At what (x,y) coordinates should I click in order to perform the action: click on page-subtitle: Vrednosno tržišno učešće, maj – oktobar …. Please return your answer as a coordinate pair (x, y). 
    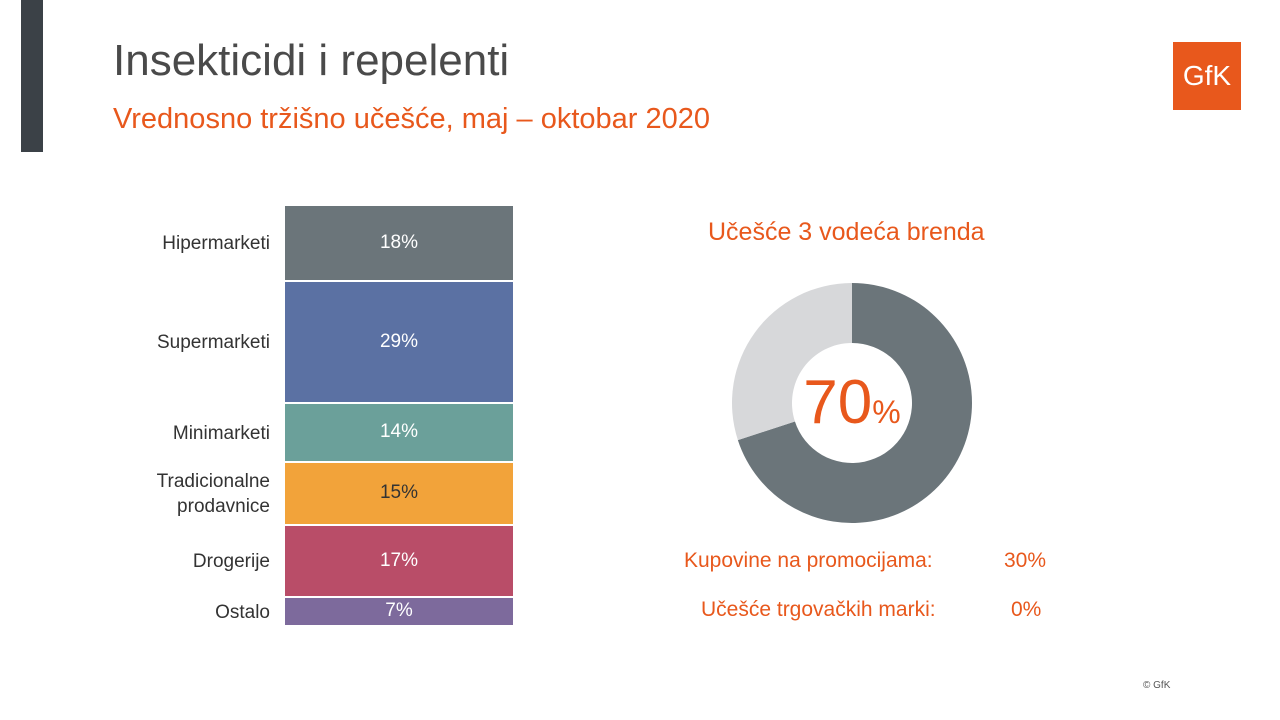
    Looking at the image, I should click on (411, 119).